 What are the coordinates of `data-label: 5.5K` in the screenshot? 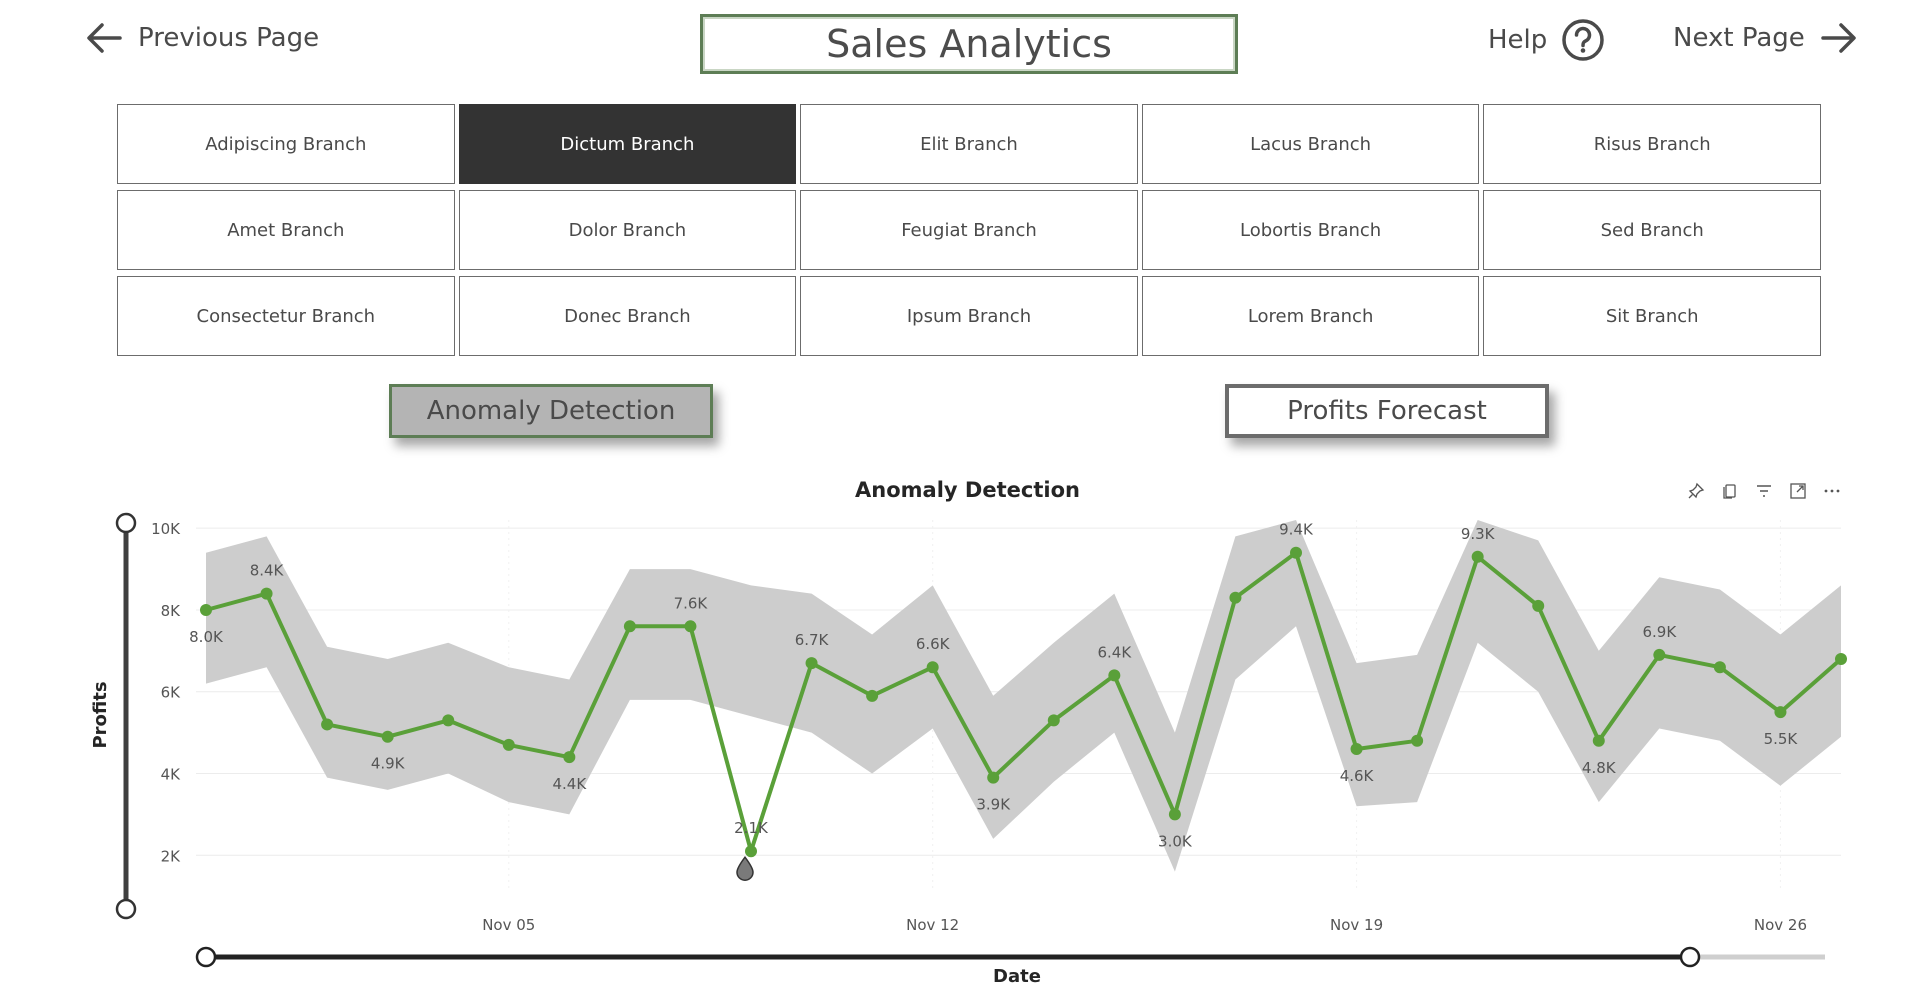 It's located at (1781, 739).